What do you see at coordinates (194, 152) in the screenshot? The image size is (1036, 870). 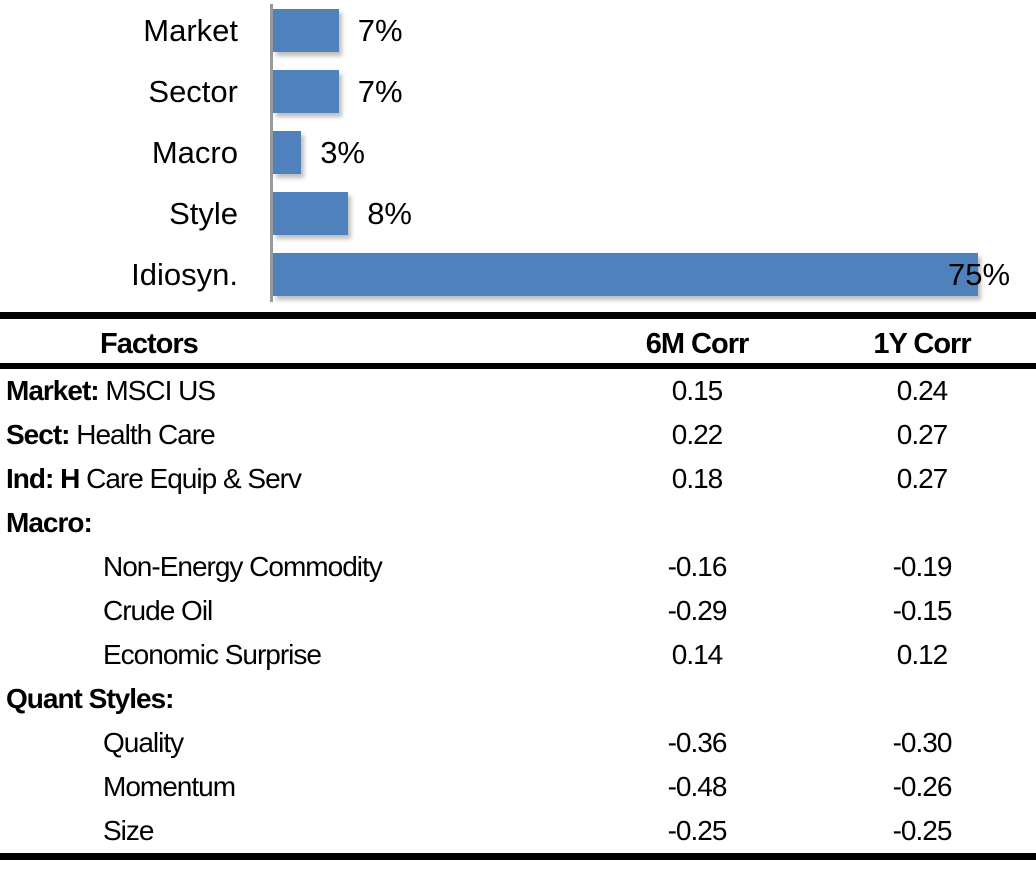 I see `chart-category-label: Macro` at bounding box center [194, 152].